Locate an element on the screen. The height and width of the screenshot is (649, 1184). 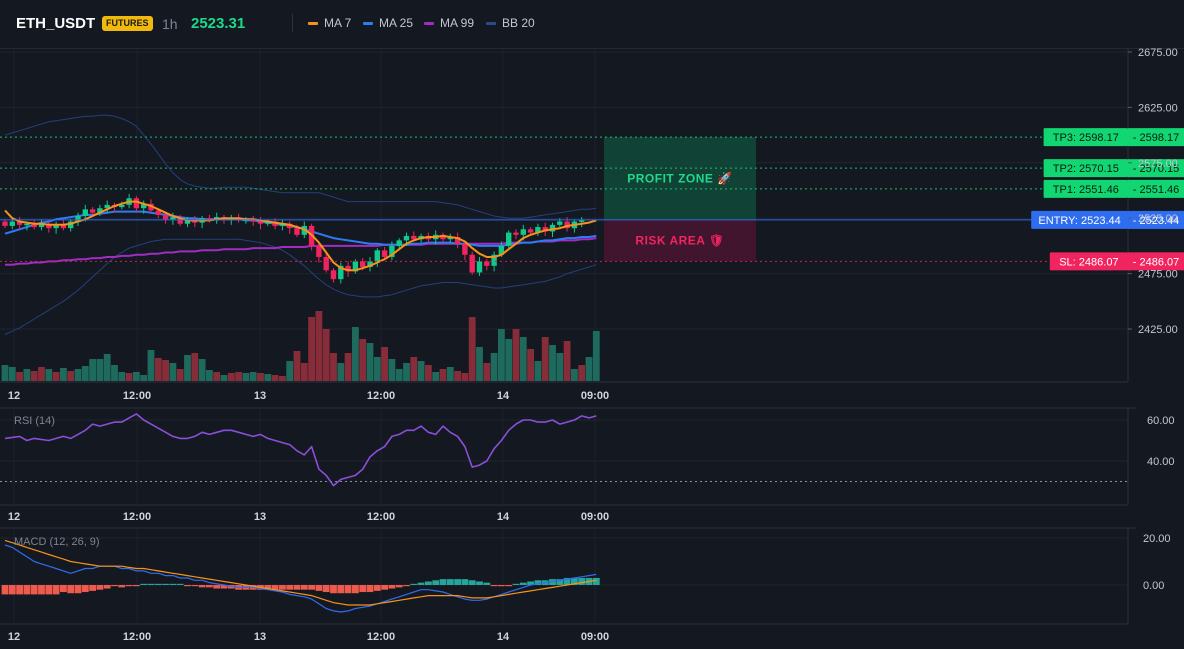
symbol-name: ETH_USDT is located at coordinates (56, 23).